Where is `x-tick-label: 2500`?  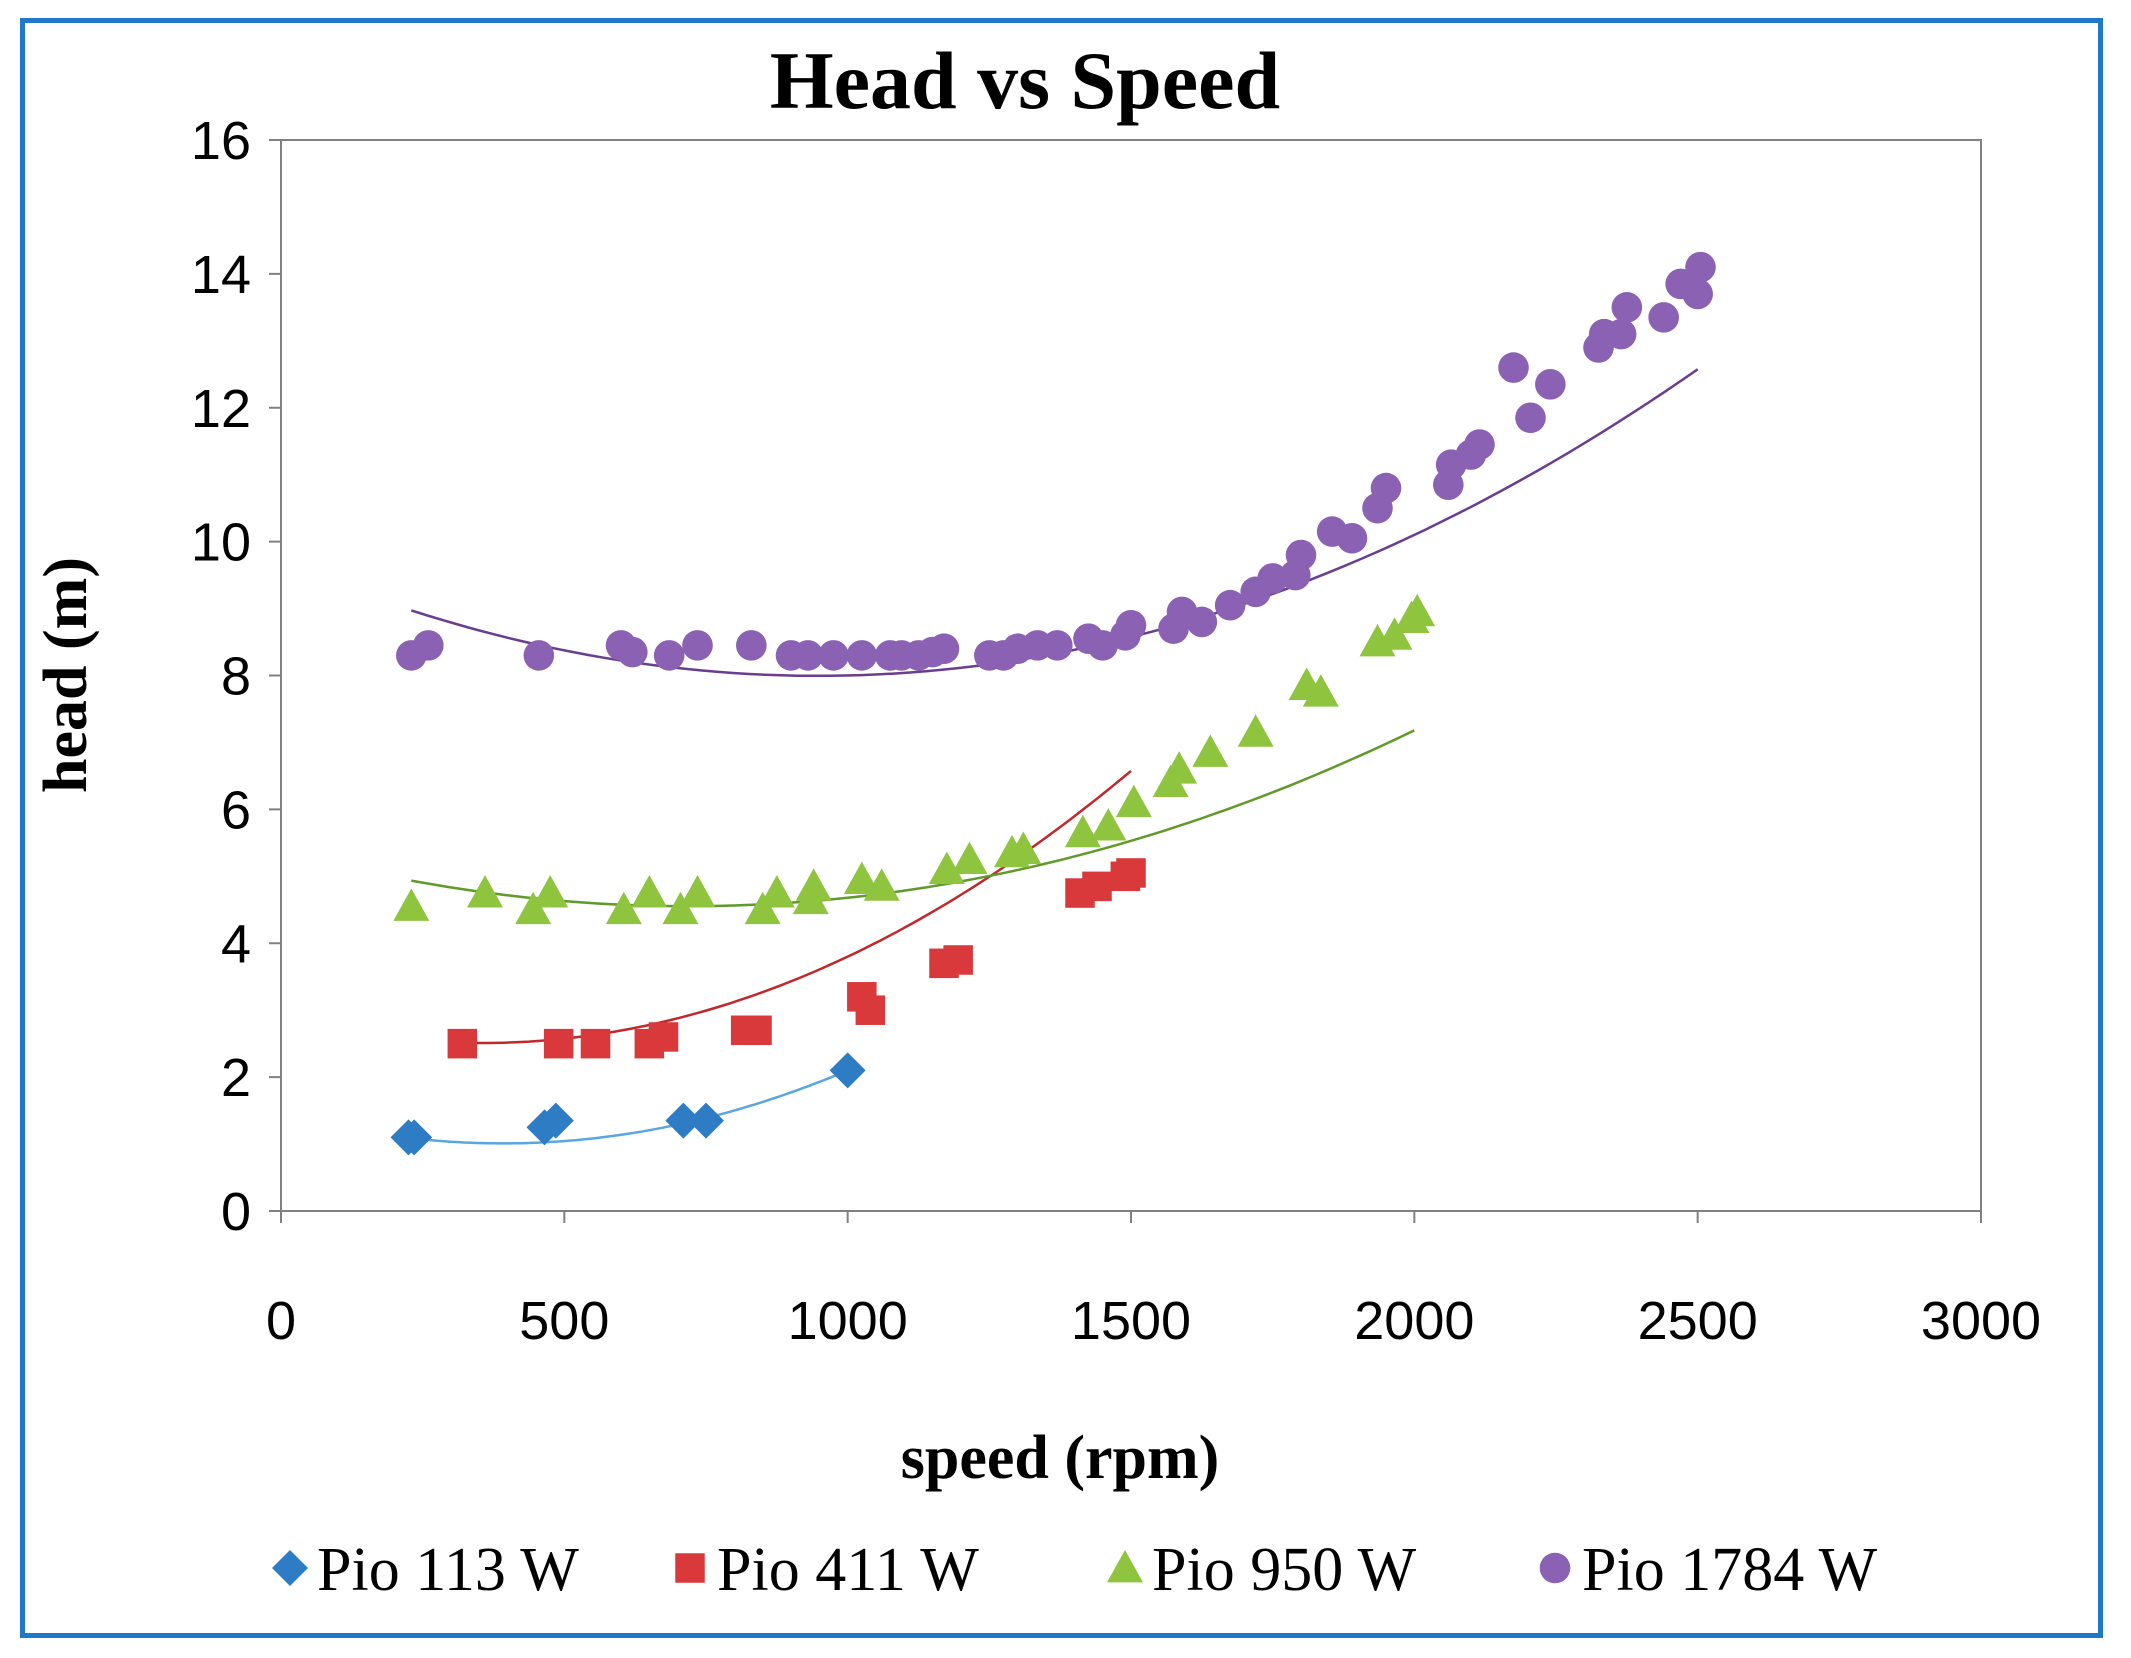 x-tick-label: 2500 is located at coordinates (1698, 1321).